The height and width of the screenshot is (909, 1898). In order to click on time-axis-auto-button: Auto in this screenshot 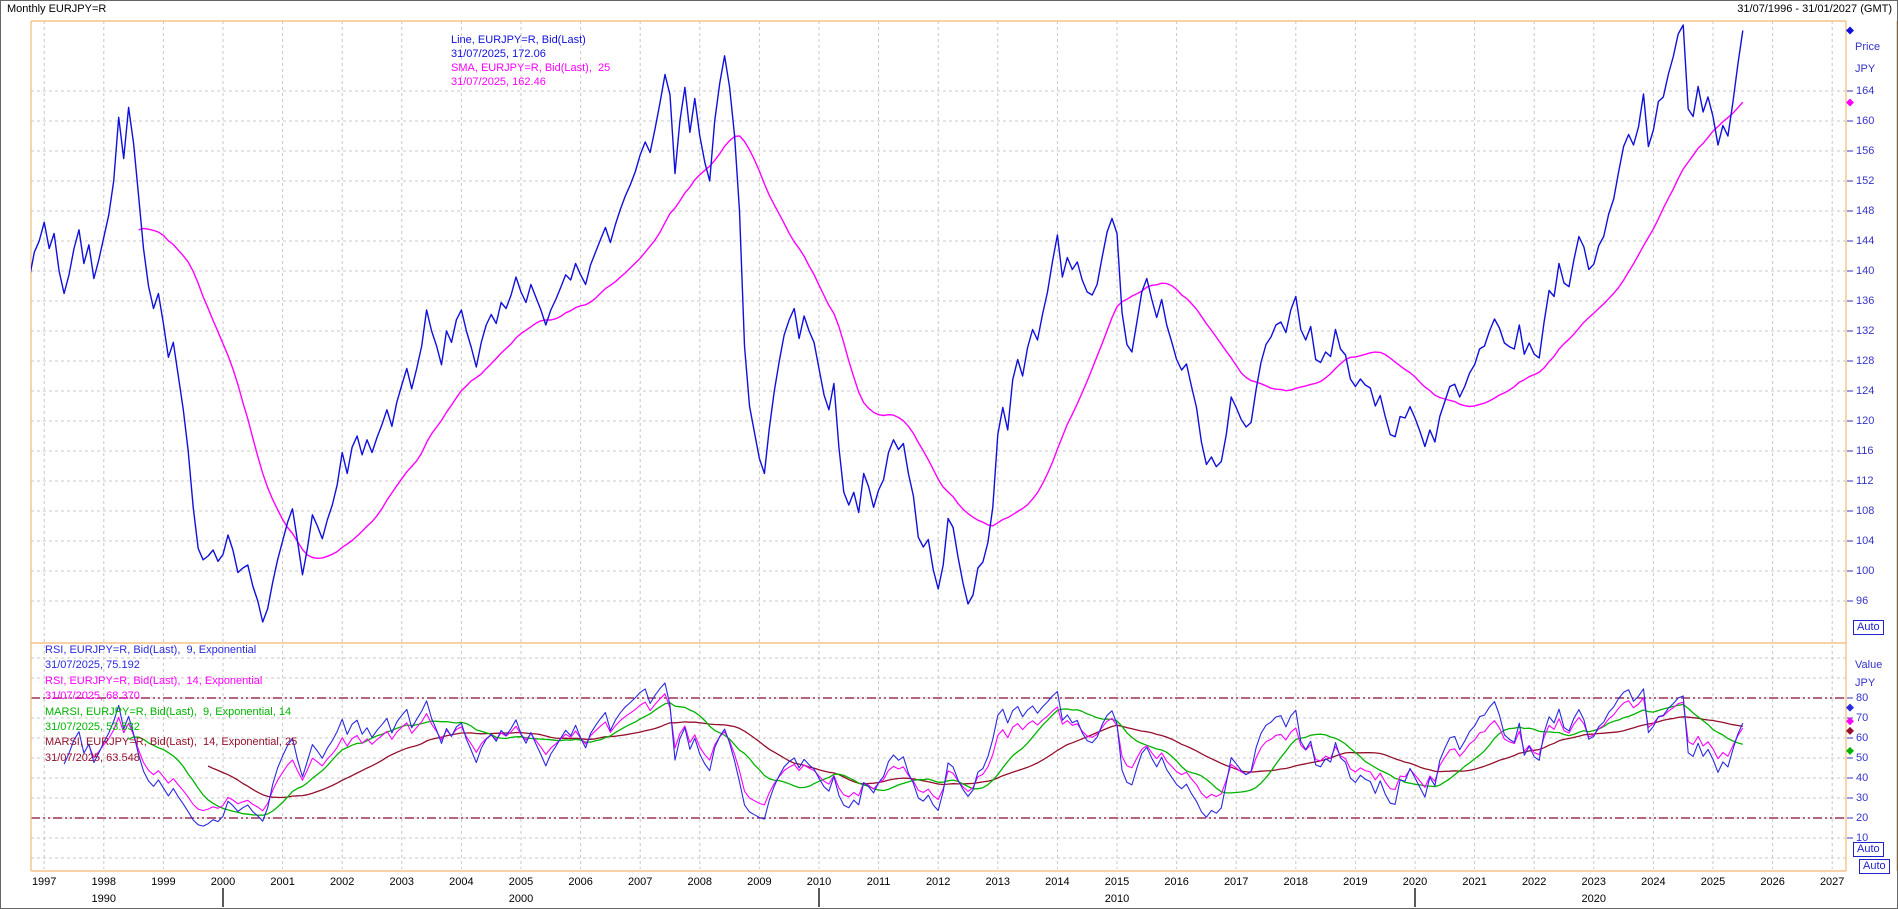, I will do `click(1874, 866)`.